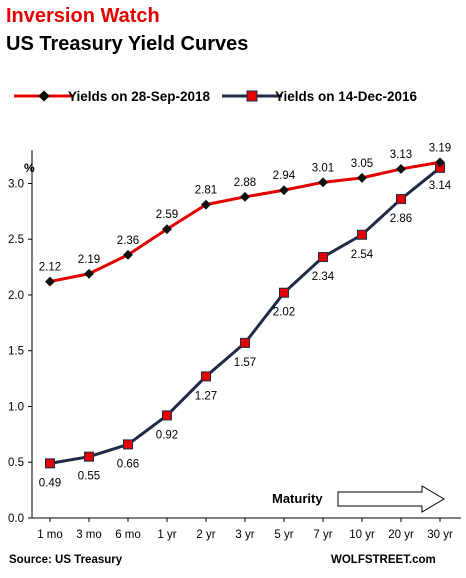 The width and height of the screenshot is (466, 578). I want to click on data-label-2018: 2.19, so click(89, 260).